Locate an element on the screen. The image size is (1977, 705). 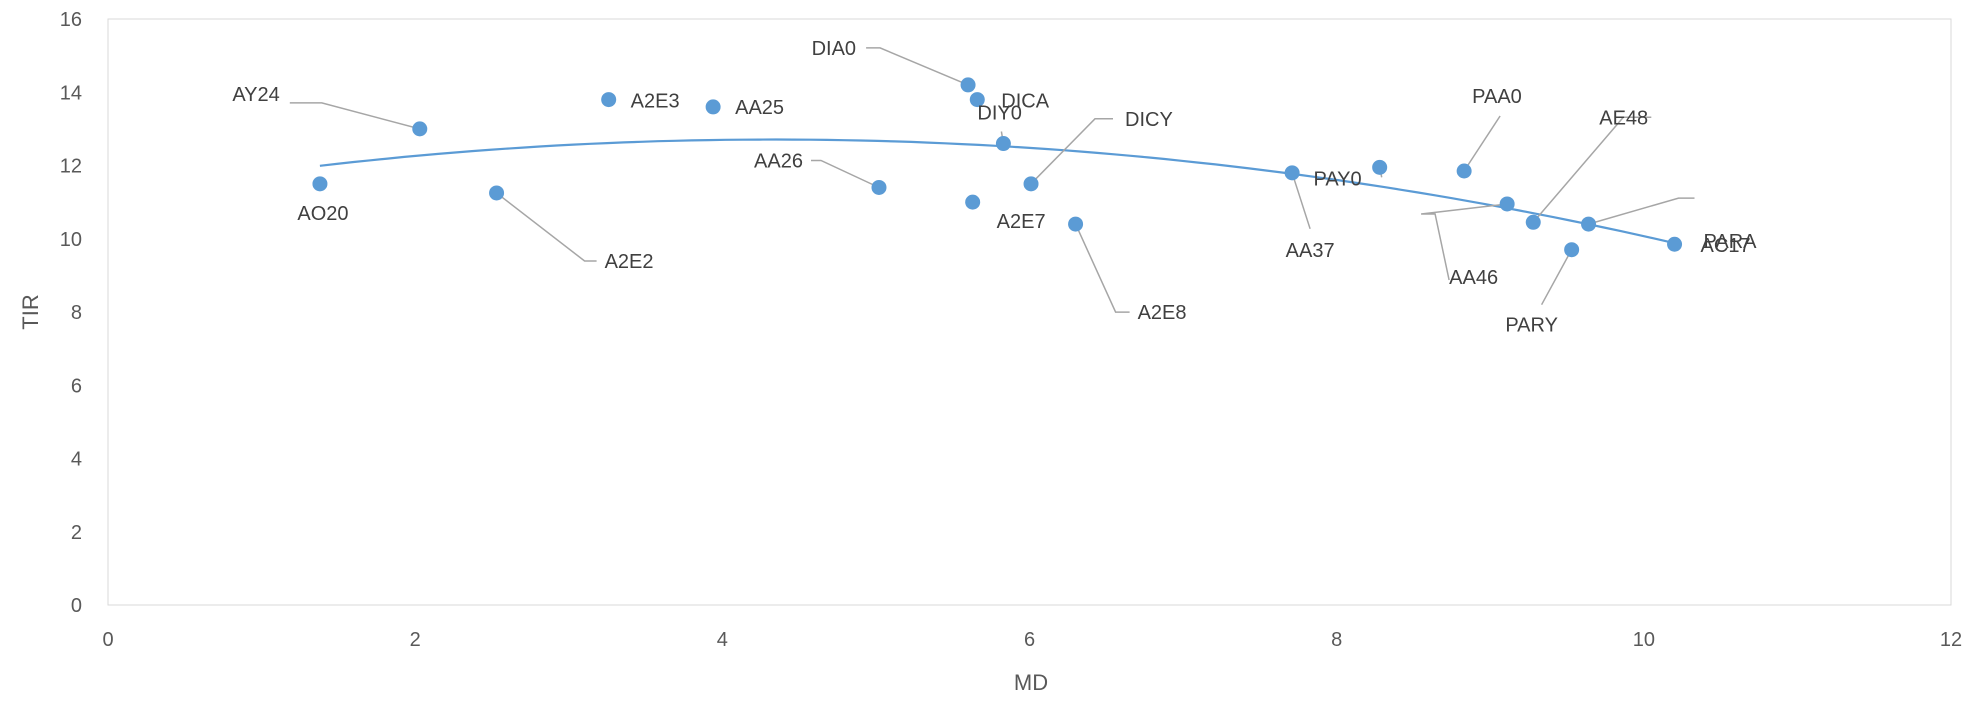
data-label: AO20 is located at coordinates (322, 214).